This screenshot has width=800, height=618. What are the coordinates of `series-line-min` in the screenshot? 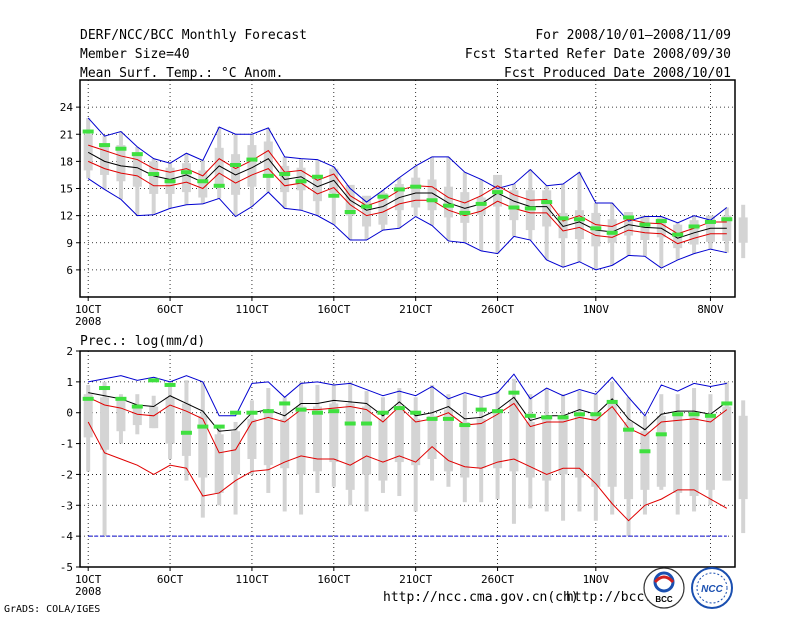 It's located at (407, 224).